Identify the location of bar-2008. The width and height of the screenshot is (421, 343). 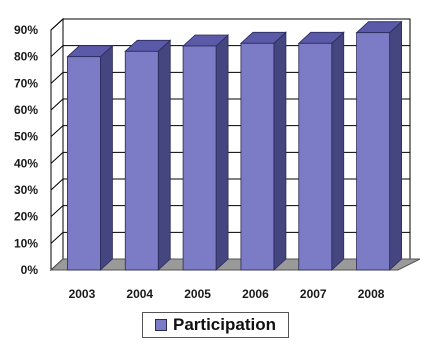
(379, 145).